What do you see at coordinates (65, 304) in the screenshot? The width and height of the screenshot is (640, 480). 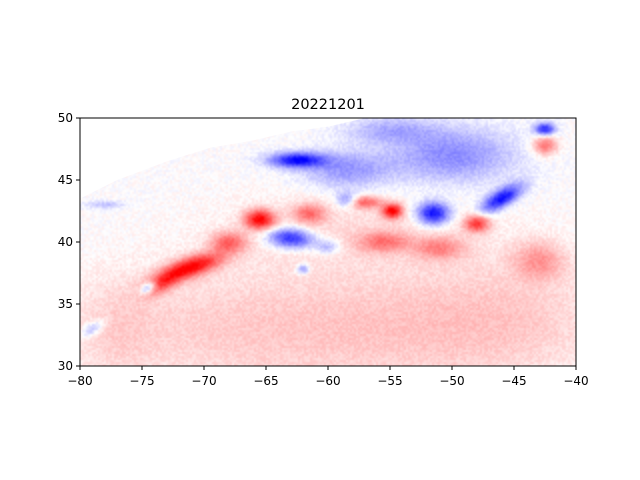 I see `y-tick-label: 35` at bounding box center [65, 304].